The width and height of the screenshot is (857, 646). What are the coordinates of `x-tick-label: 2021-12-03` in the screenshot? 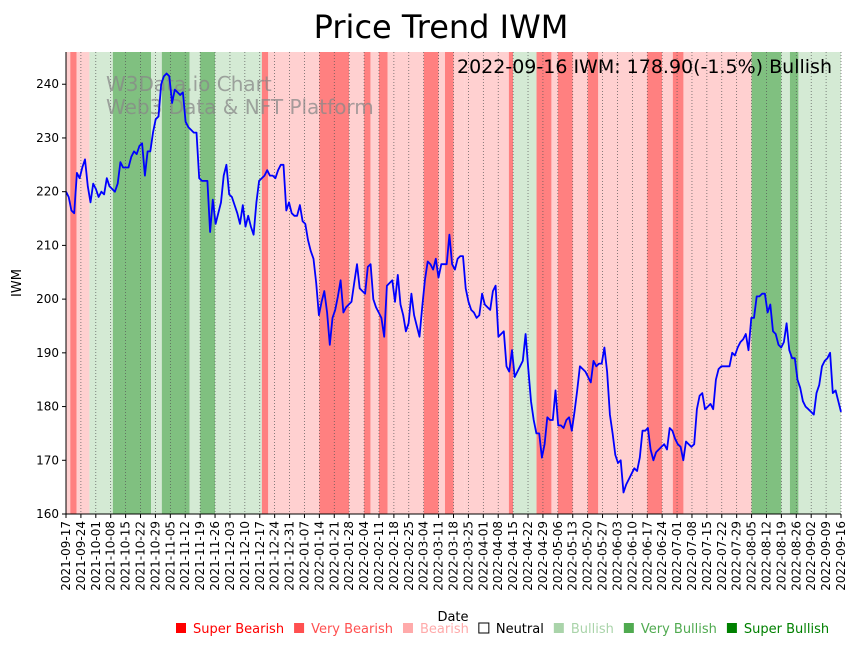 It's located at (230, 556).